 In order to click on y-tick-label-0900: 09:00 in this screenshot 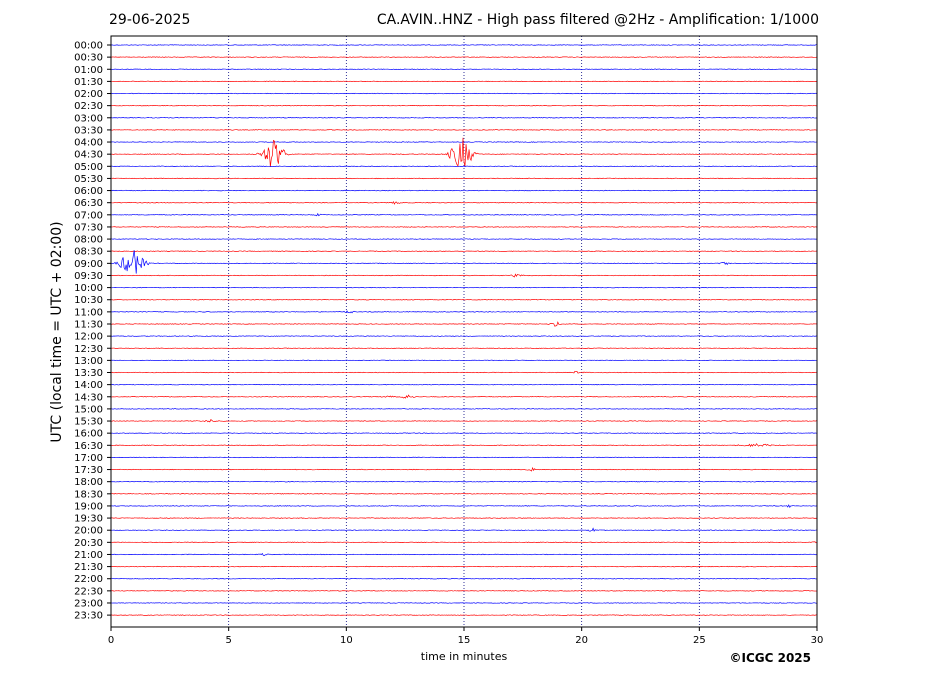, I will do `click(88, 264)`.